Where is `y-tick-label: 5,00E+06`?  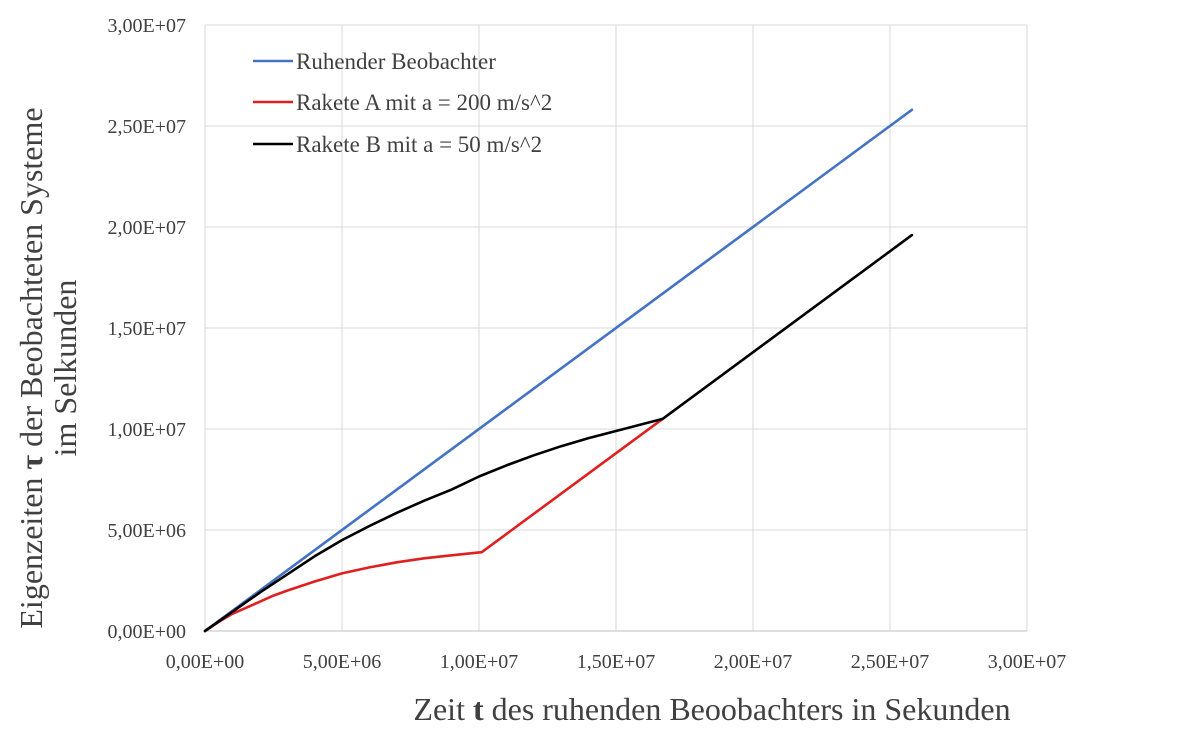
y-tick-label: 5,00E+06 is located at coordinates (147, 531).